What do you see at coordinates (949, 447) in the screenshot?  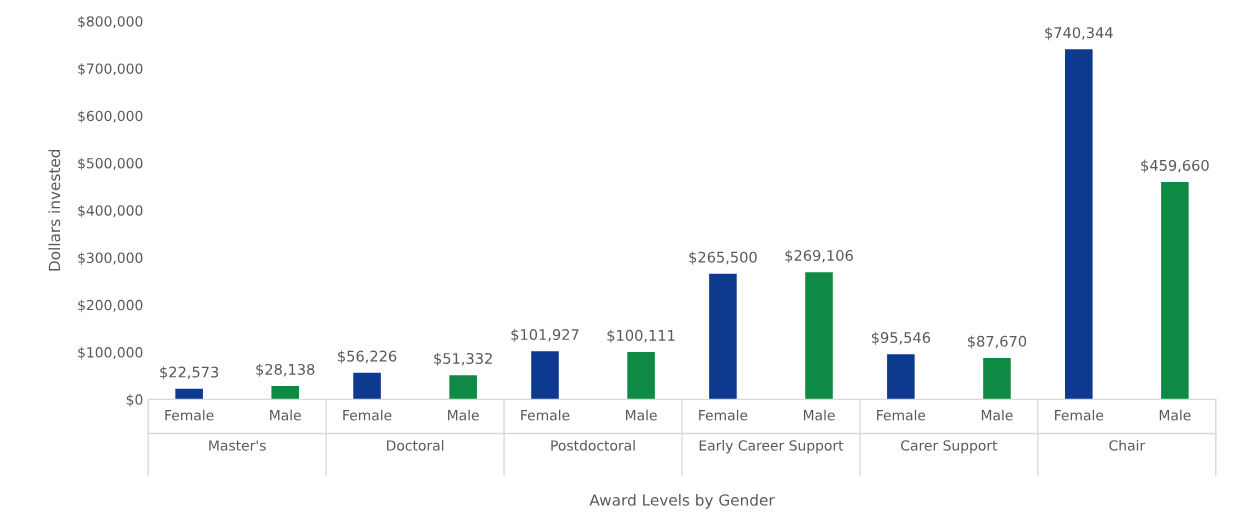 I see `x-tick-label: Carer Support` at bounding box center [949, 447].